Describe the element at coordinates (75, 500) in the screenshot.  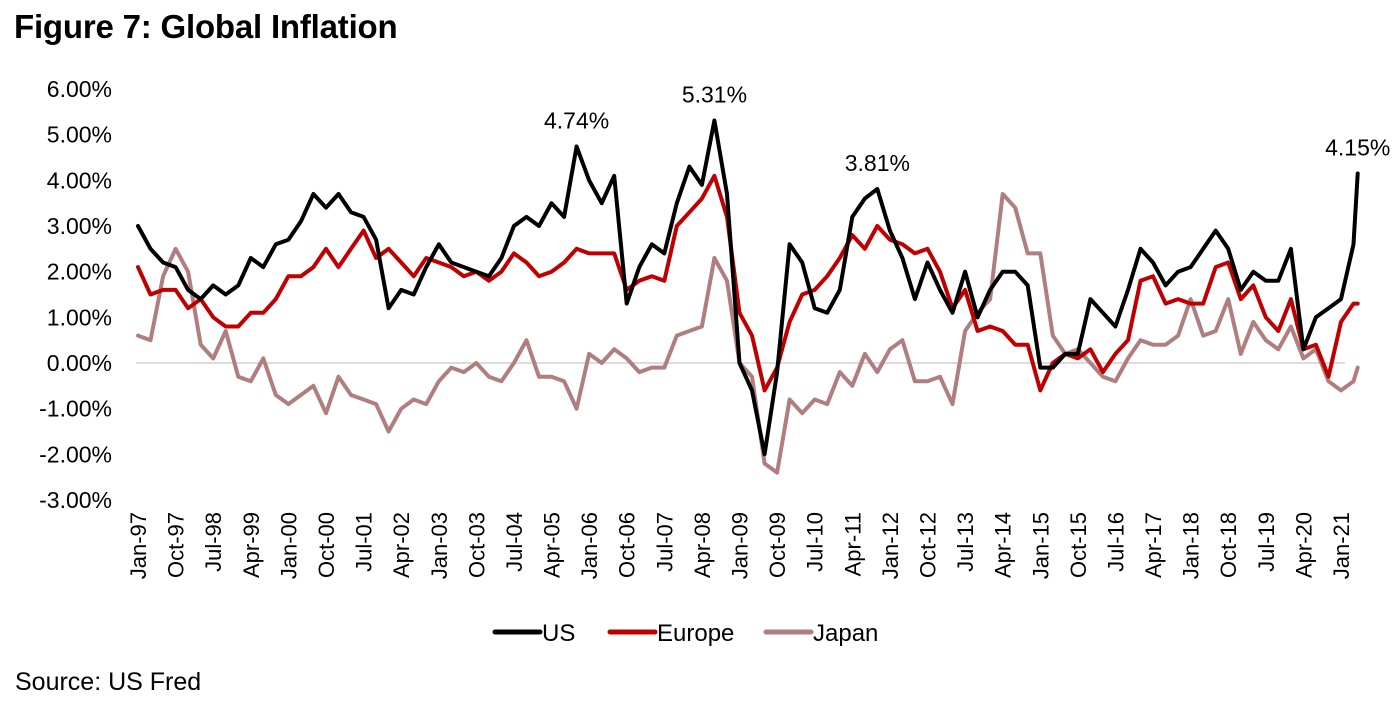
I see `y-tick-label: -3.00%` at that location.